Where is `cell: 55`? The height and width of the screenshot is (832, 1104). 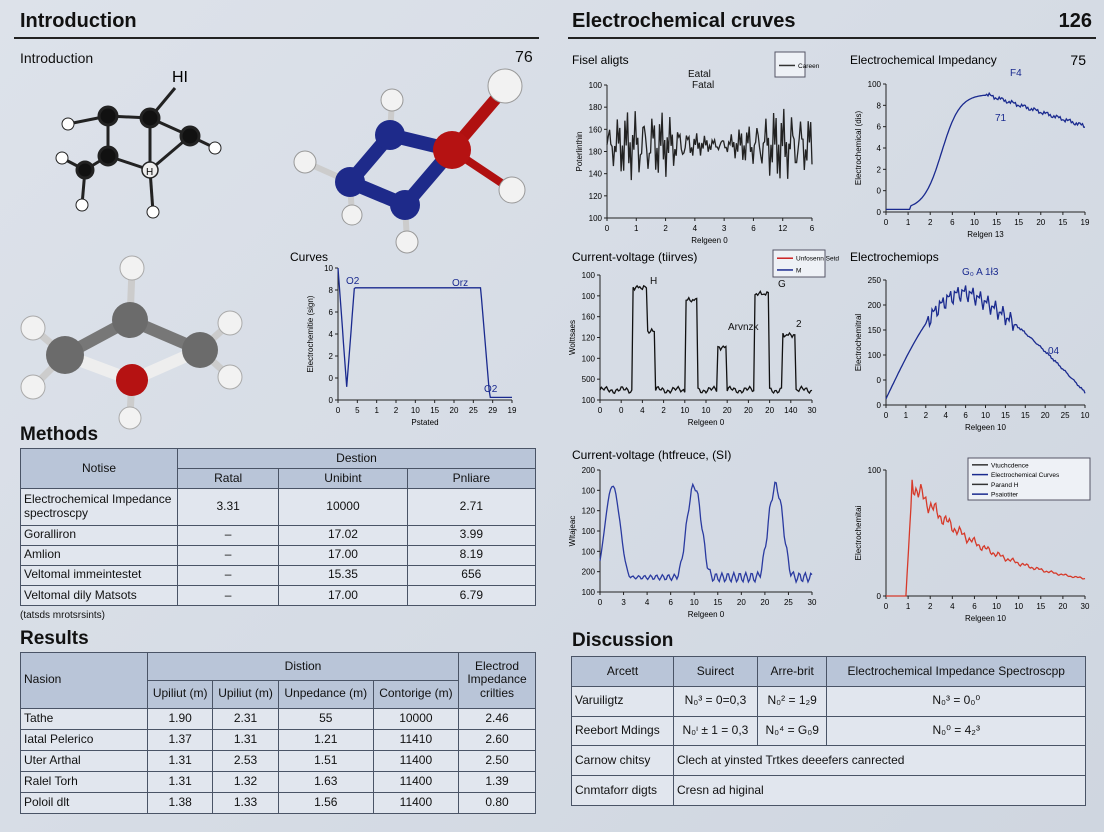 cell: 55 is located at coordinates (325, 718).